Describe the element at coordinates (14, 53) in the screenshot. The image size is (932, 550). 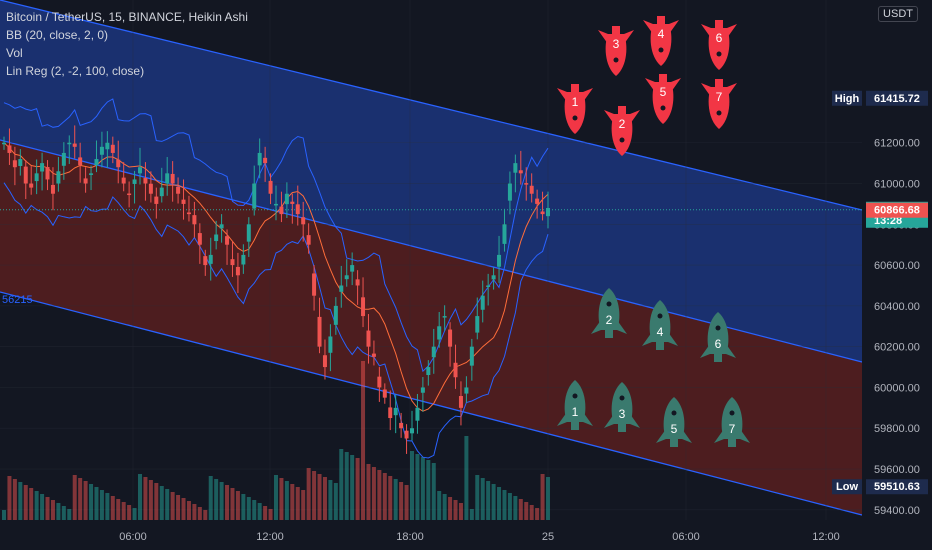
I see `volume-indicator-label: Vol` at that location.